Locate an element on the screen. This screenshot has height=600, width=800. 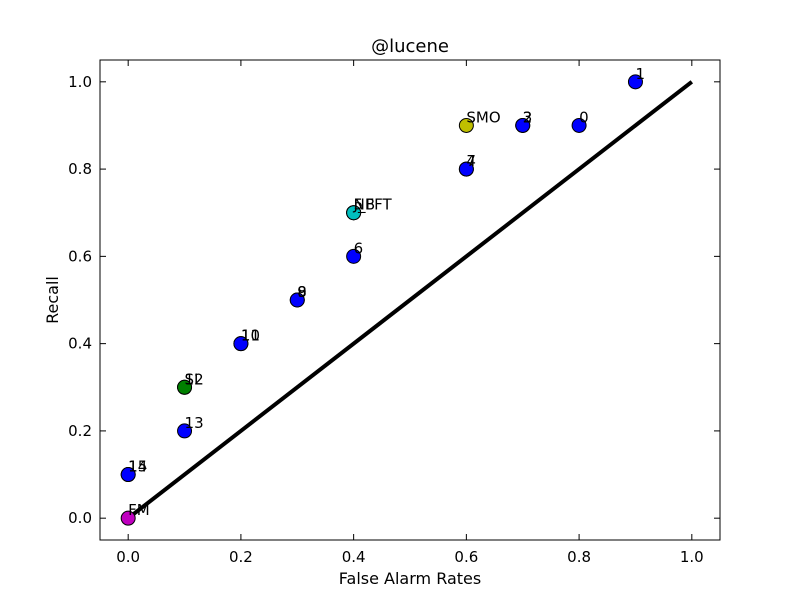
y-tick-label: 0.6 is located at coordinates (80, 256).